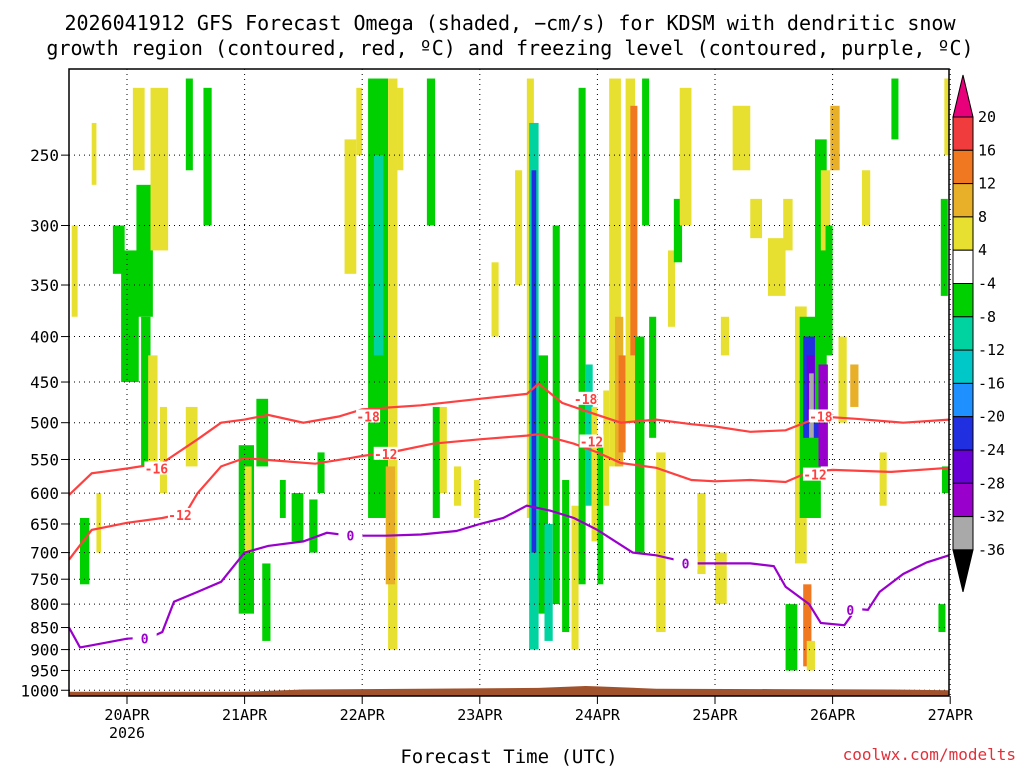 Image resolution: width=1024 pixels, height=768 pixels. What do you see at coordinates (929, 754) in the screenshot?
I see `credit-text: coolwx.com/modelts` at bounding box center [929, 754].